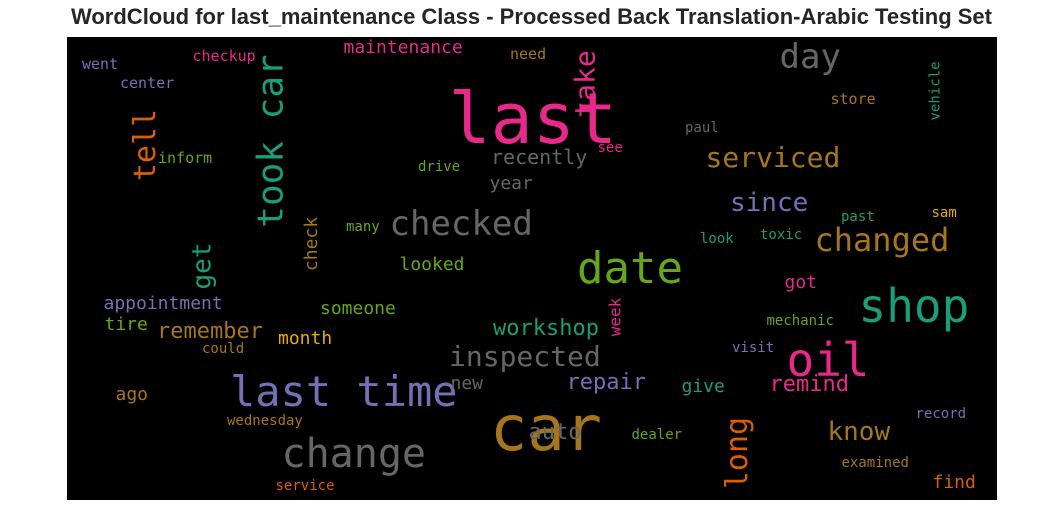 This screenshot has width=1063, height=511. What do you see at coordinates (614, 317) in the screenshot?
I see `word-week: week` at bounding box center [614, 317].